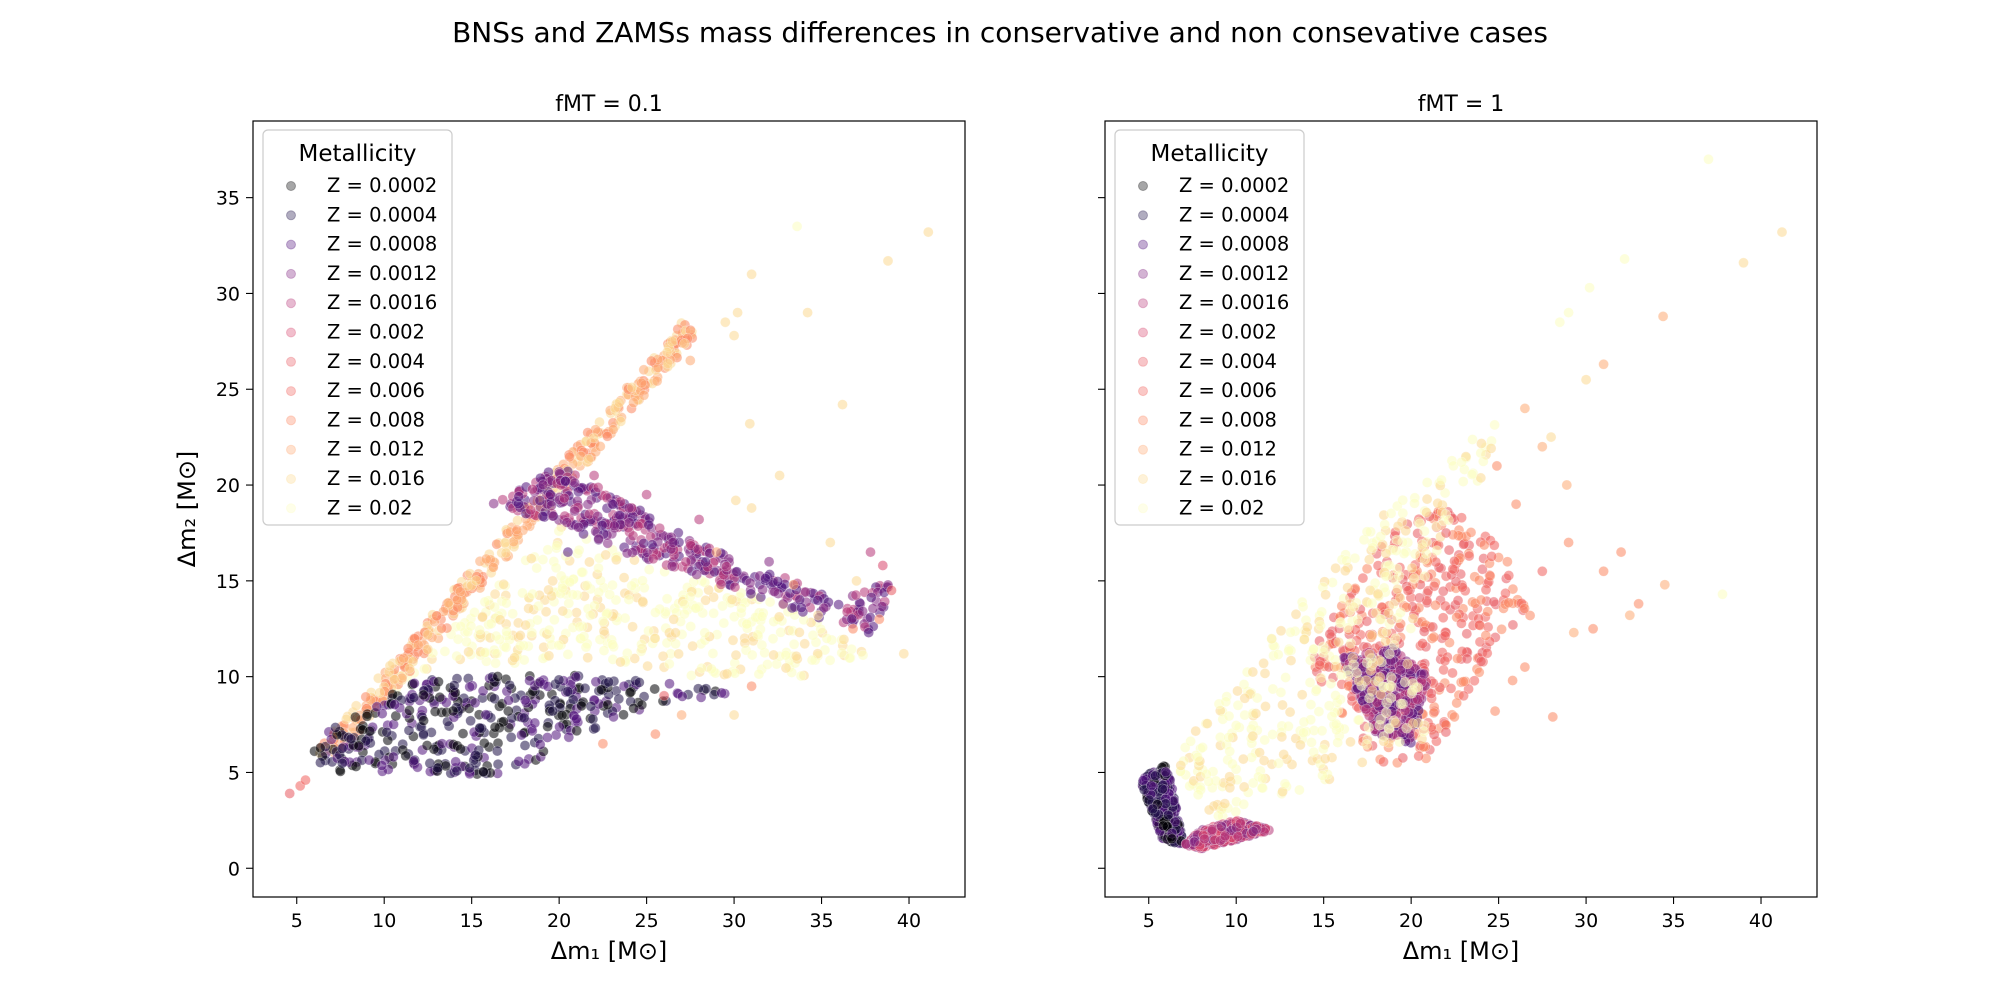 This screenshot has width=2000, height=1000. What do you see at coordinates (382, 185) in the screenshot?
I see `legend-entry: Z = 0.0002` at bounding box center [382, 185].